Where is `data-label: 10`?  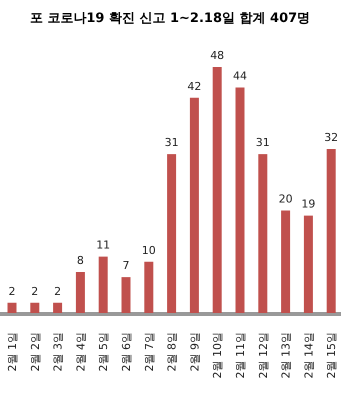
data-label: 10 is located at coordinates (149, 250).